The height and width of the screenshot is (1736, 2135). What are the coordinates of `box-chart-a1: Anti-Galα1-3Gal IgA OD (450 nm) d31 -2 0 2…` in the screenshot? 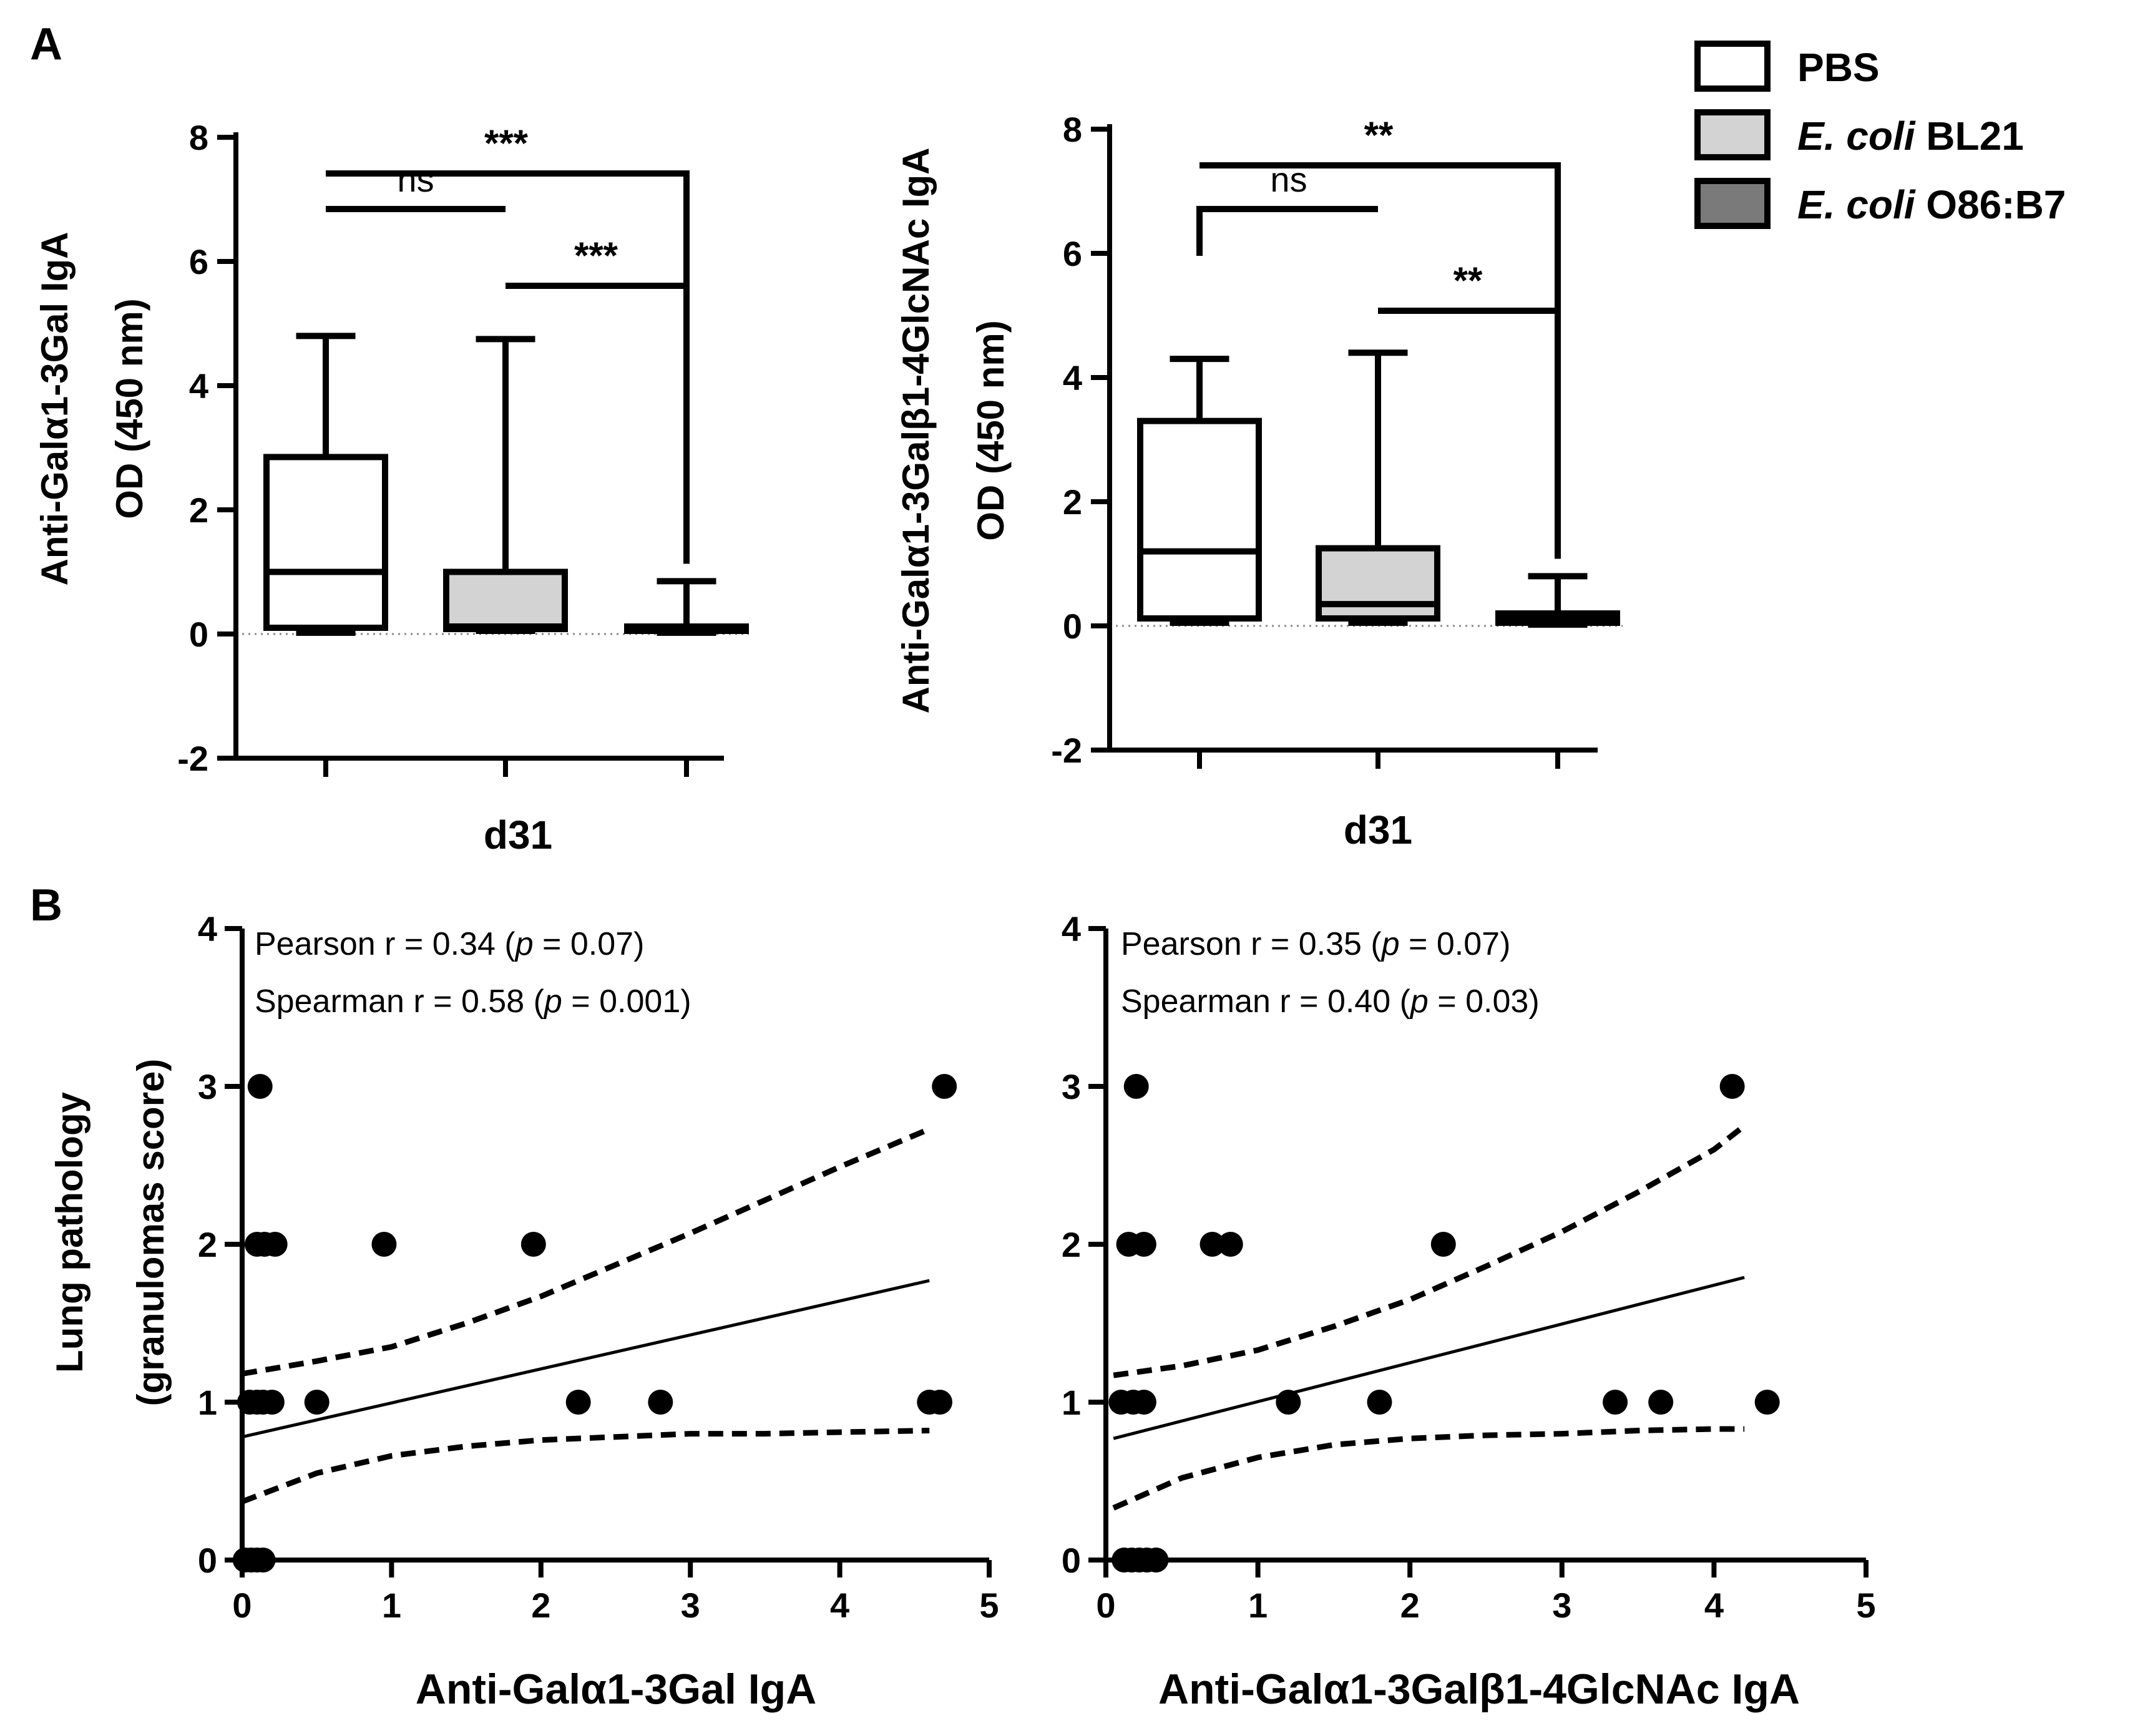 It's located at (391, 487).